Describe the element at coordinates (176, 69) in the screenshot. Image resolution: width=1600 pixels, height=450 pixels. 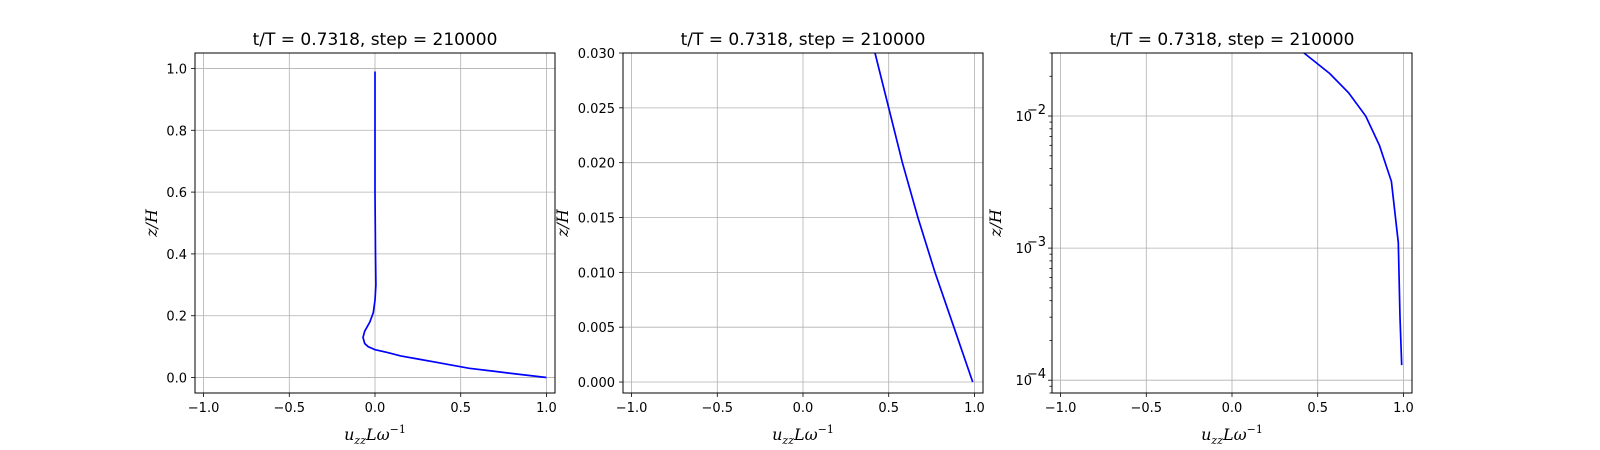
I see `y-tick-label: 1.0` at that location.